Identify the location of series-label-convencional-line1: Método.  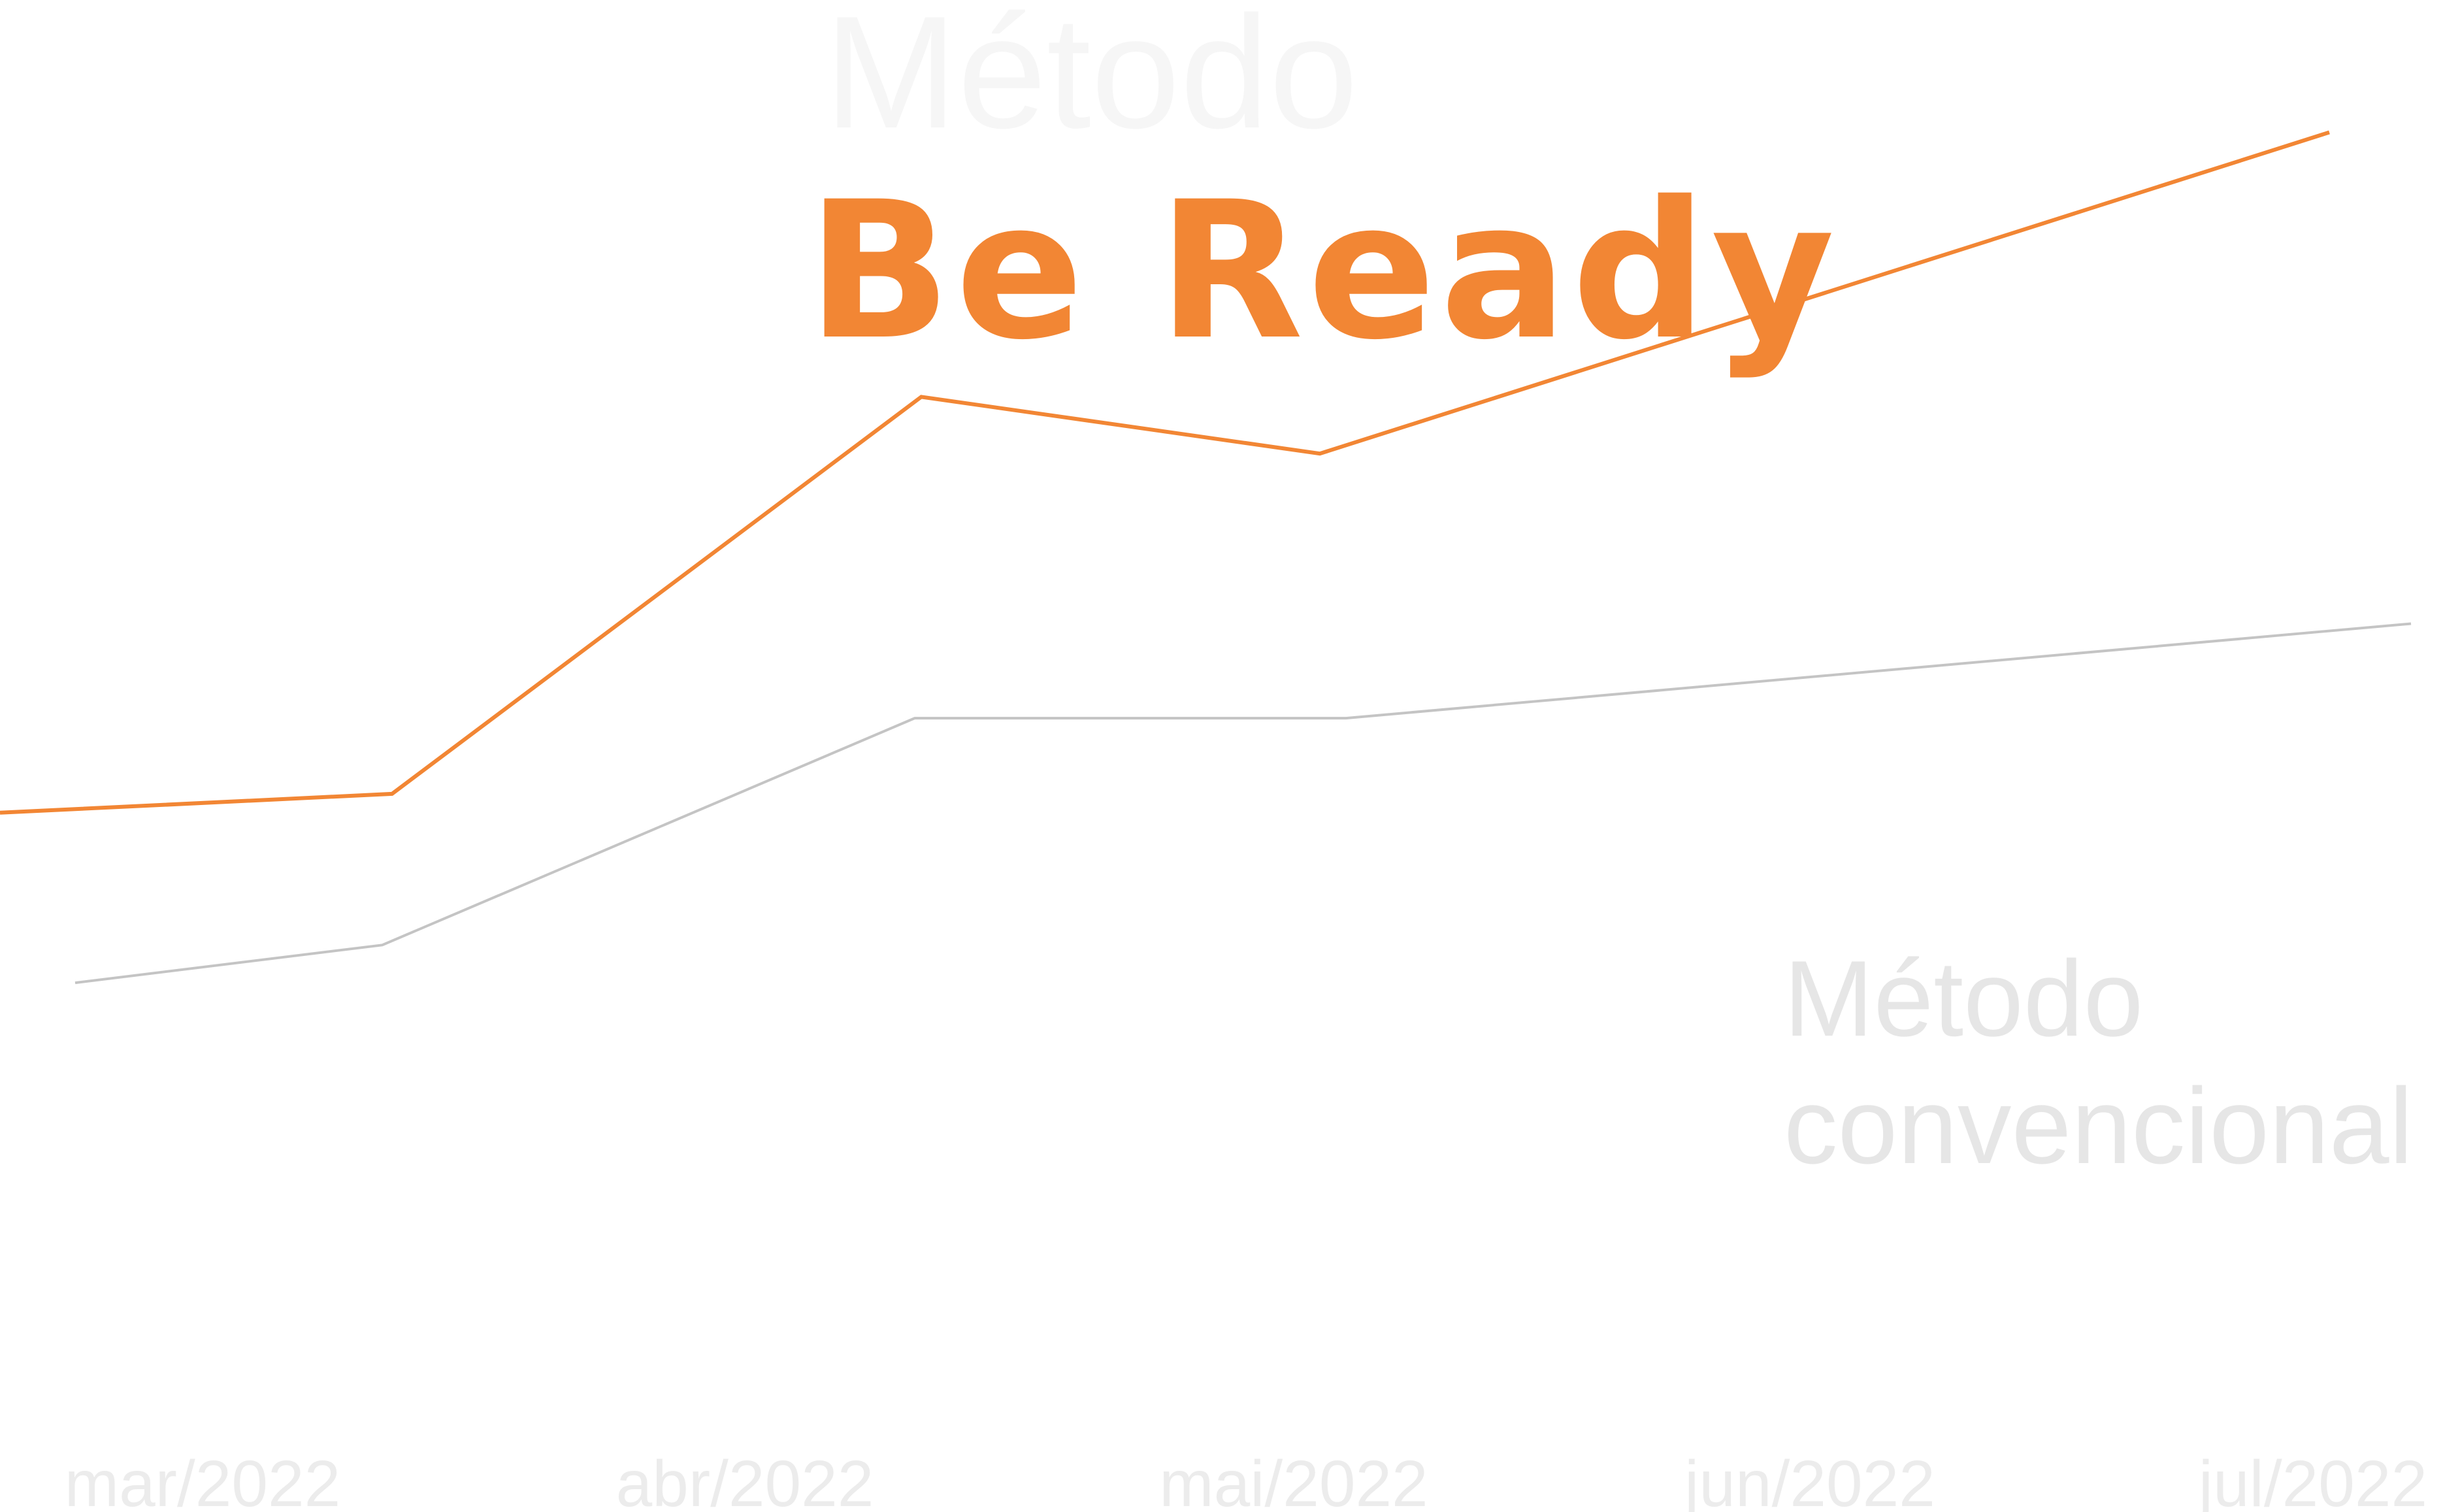
(1963, 998).